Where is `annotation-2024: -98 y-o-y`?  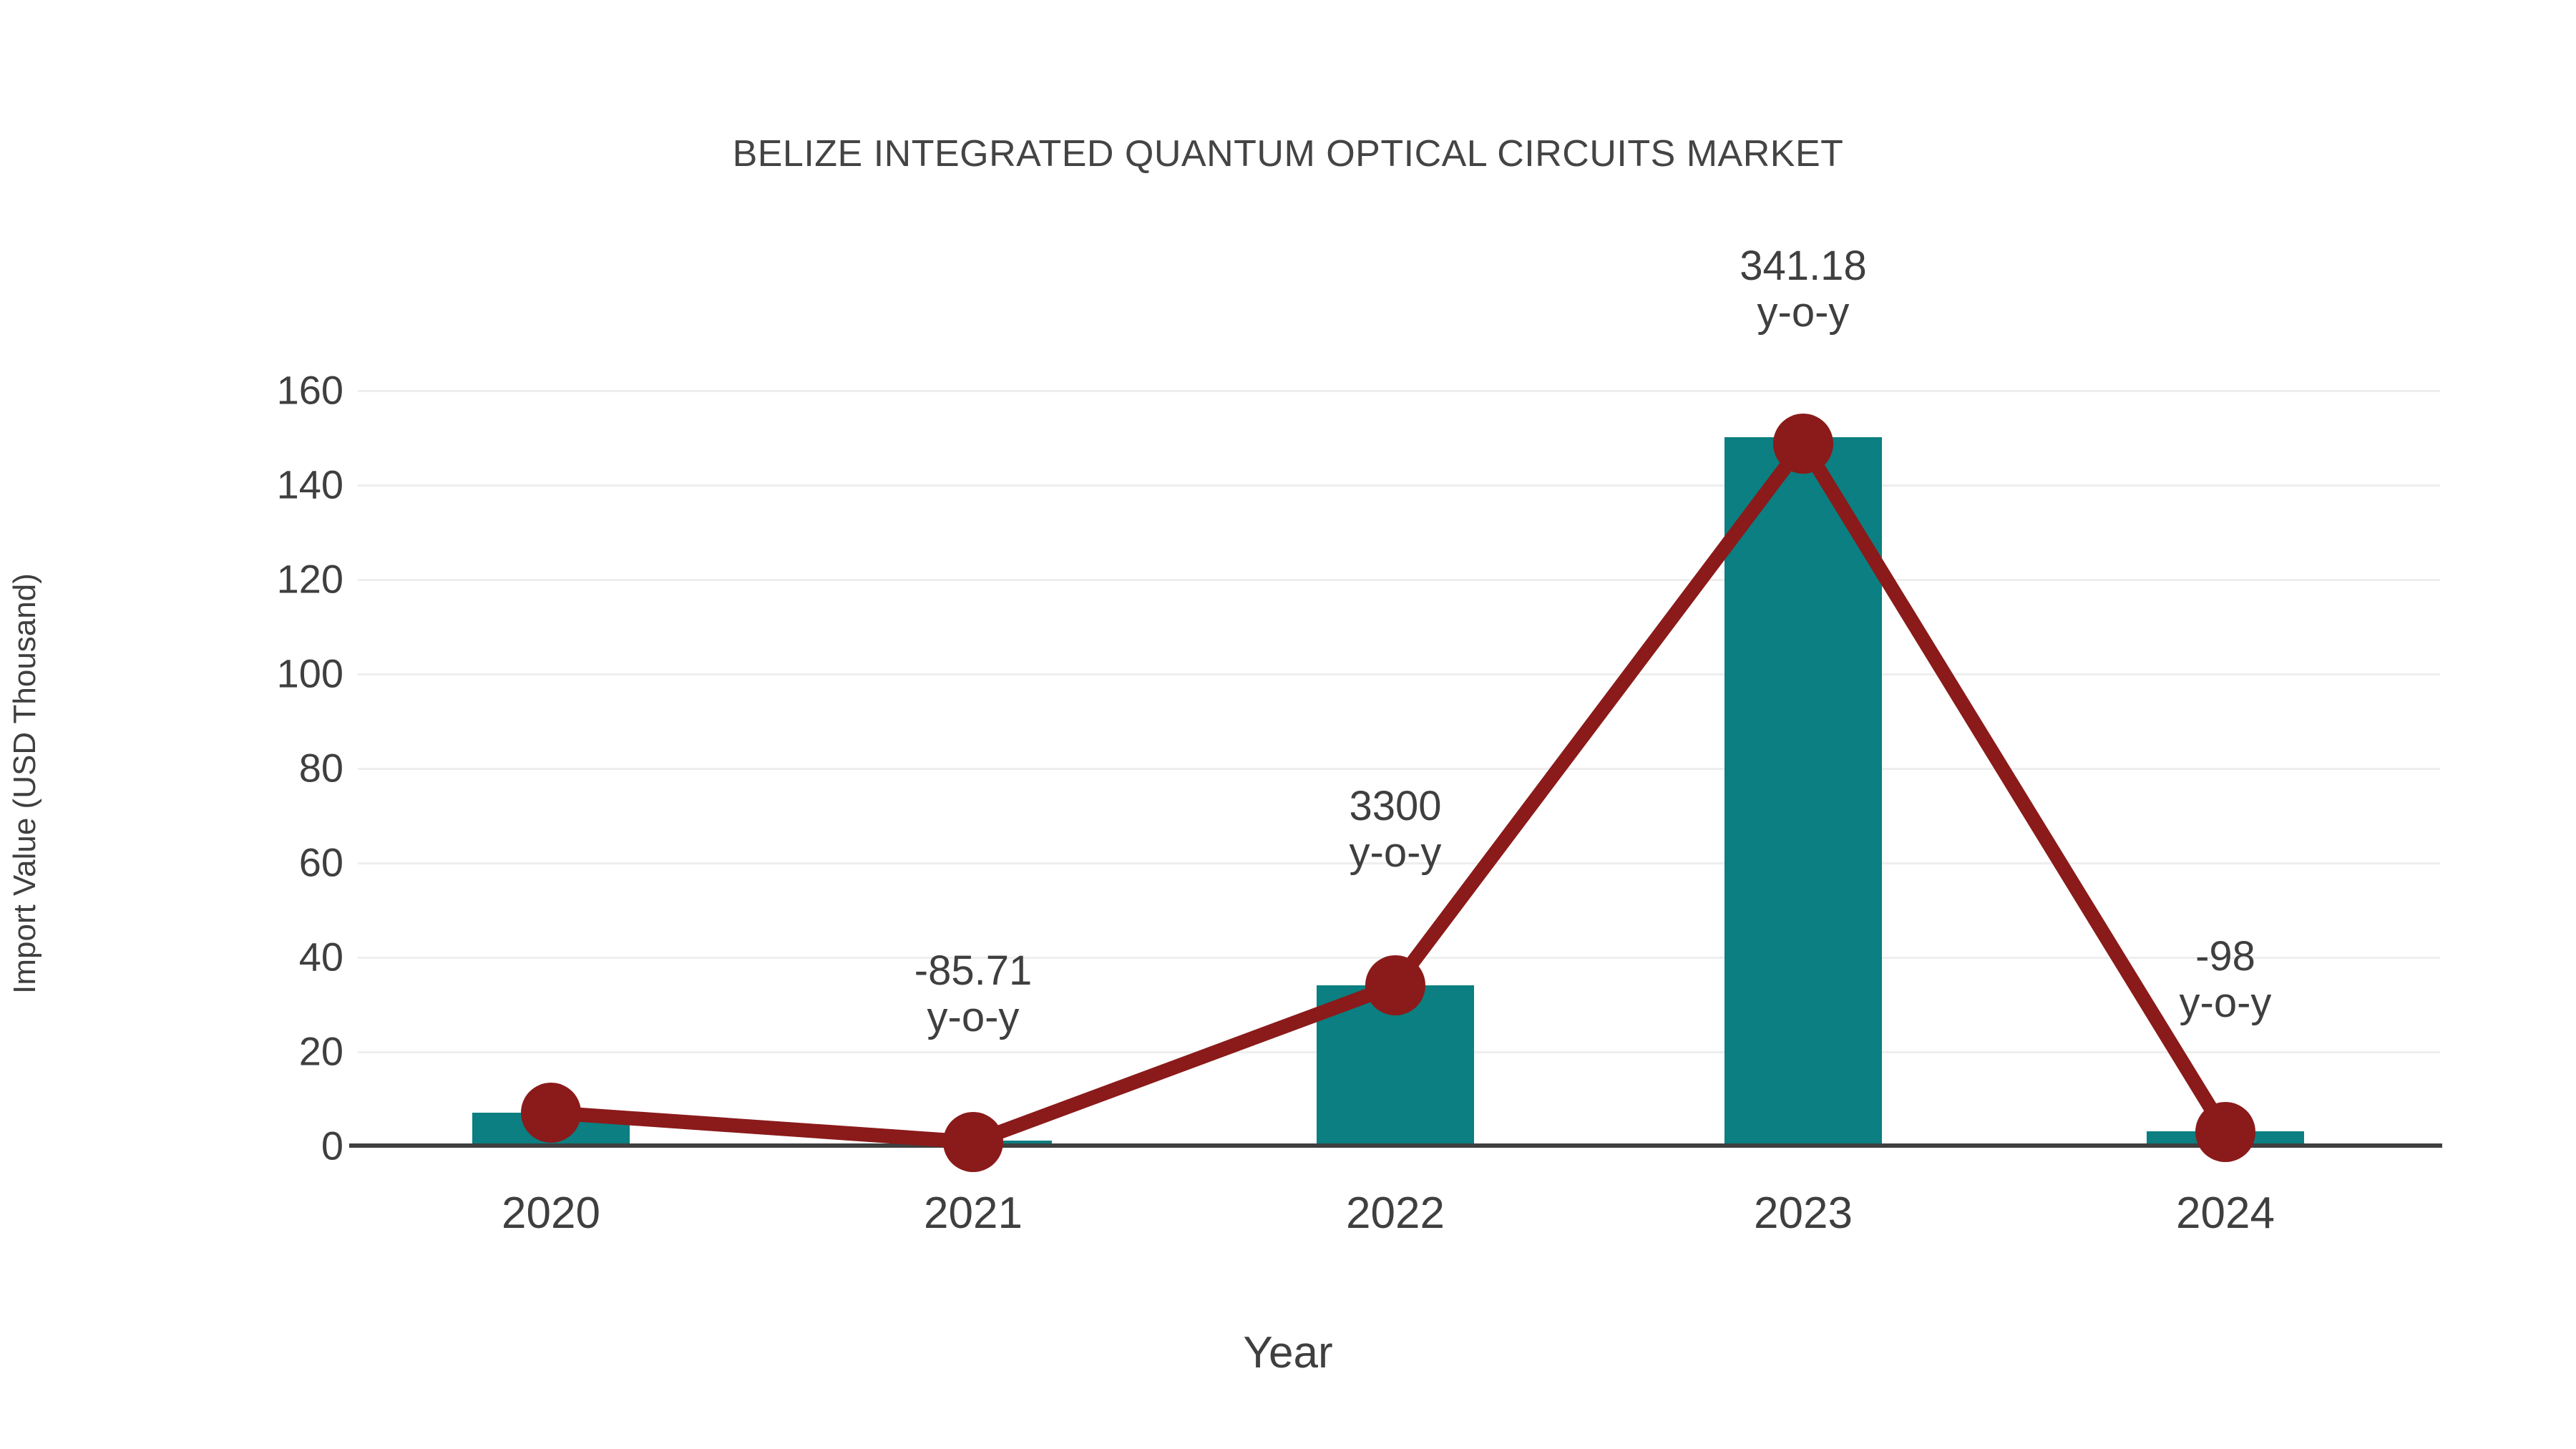 annotation-2024: -98 y-o-y is located at coordinates (2225, 980).